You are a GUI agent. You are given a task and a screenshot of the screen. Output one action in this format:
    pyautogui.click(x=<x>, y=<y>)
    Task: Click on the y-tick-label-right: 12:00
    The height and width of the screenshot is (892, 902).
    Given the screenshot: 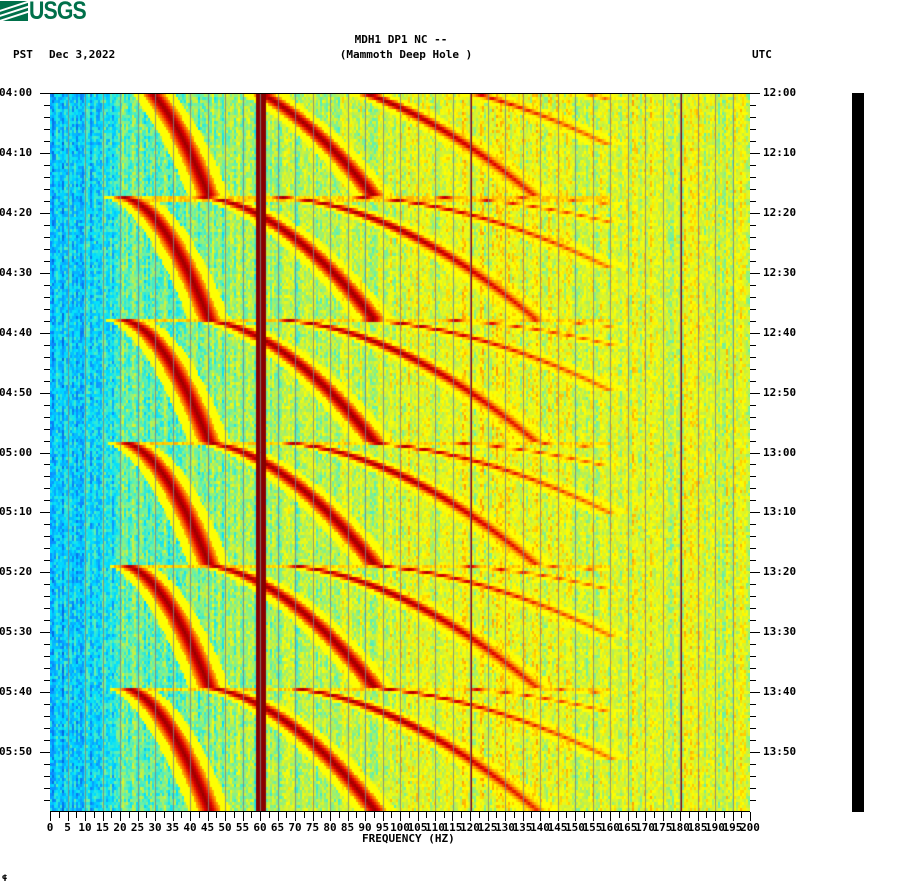 What is the action you would take?
    pyautogui.click(x=780, y=92)
    